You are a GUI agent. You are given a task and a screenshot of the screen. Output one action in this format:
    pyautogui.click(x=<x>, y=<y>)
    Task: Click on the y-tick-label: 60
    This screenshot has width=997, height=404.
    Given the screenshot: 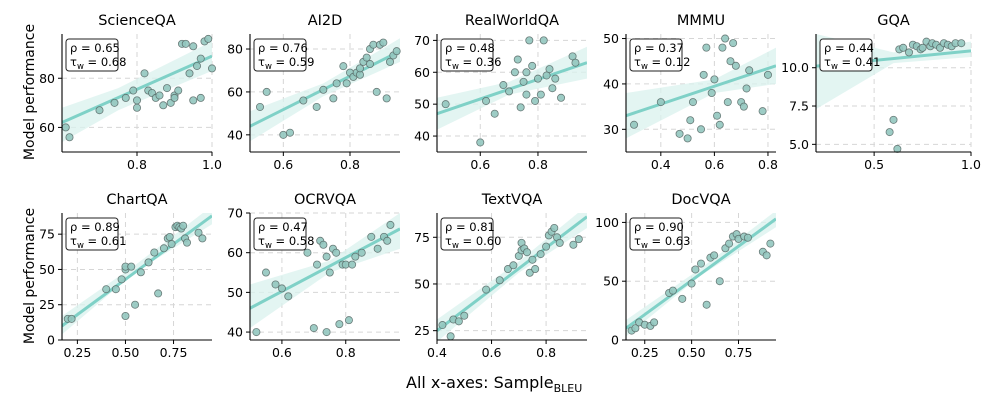 What is the action you would take?
    pyautogui.click(x=422, y=72)
    